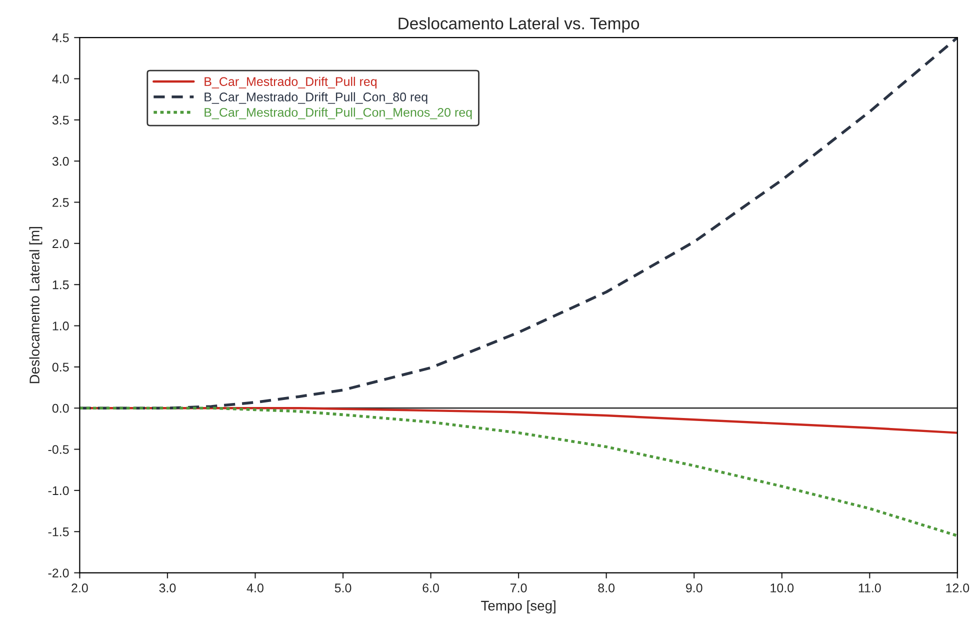 This screenshot has width=972, height=626. What do you see at coordinates (60, 120) in the screenshot?
I see `y-tick-label: 3.5` at bounding box center [60, 120].